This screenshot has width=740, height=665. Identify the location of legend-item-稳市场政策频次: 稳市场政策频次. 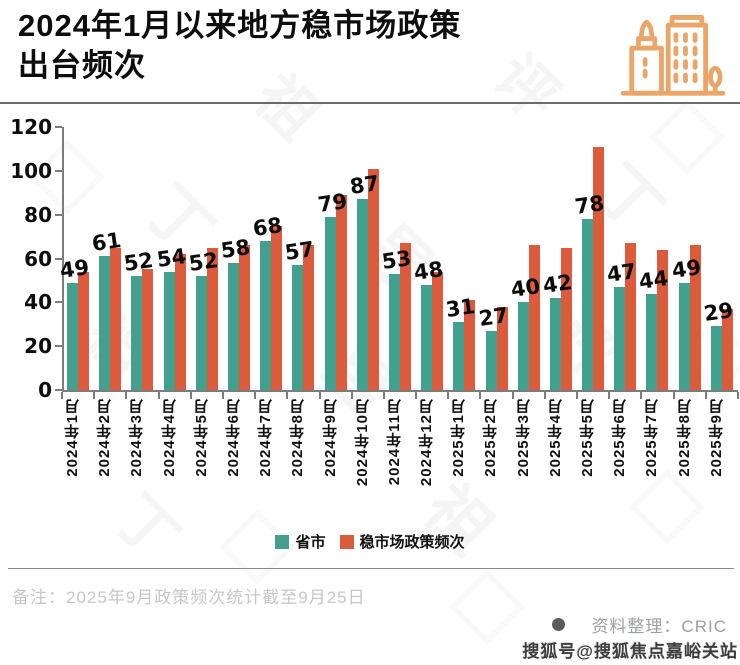
(402, 541).